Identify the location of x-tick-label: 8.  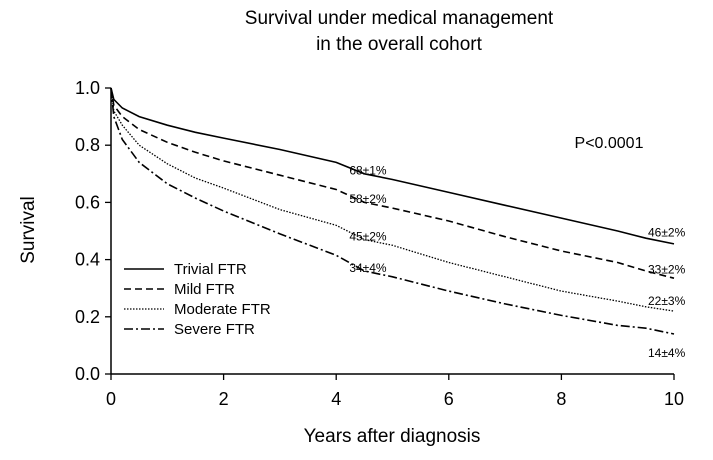
(561, 399).